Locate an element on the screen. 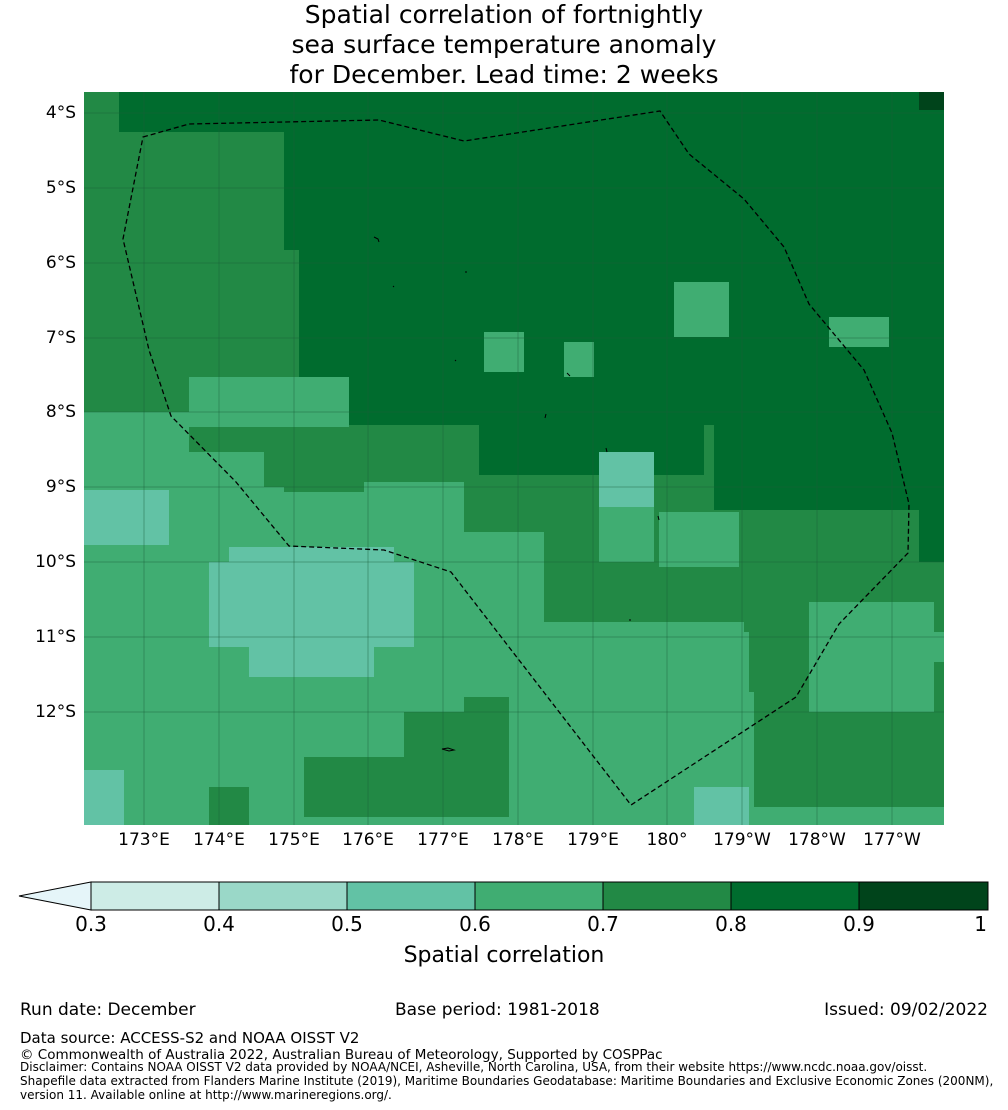 The image size is (1008, 1110). lat-label: 6°S is located at coordinates (60, 263).